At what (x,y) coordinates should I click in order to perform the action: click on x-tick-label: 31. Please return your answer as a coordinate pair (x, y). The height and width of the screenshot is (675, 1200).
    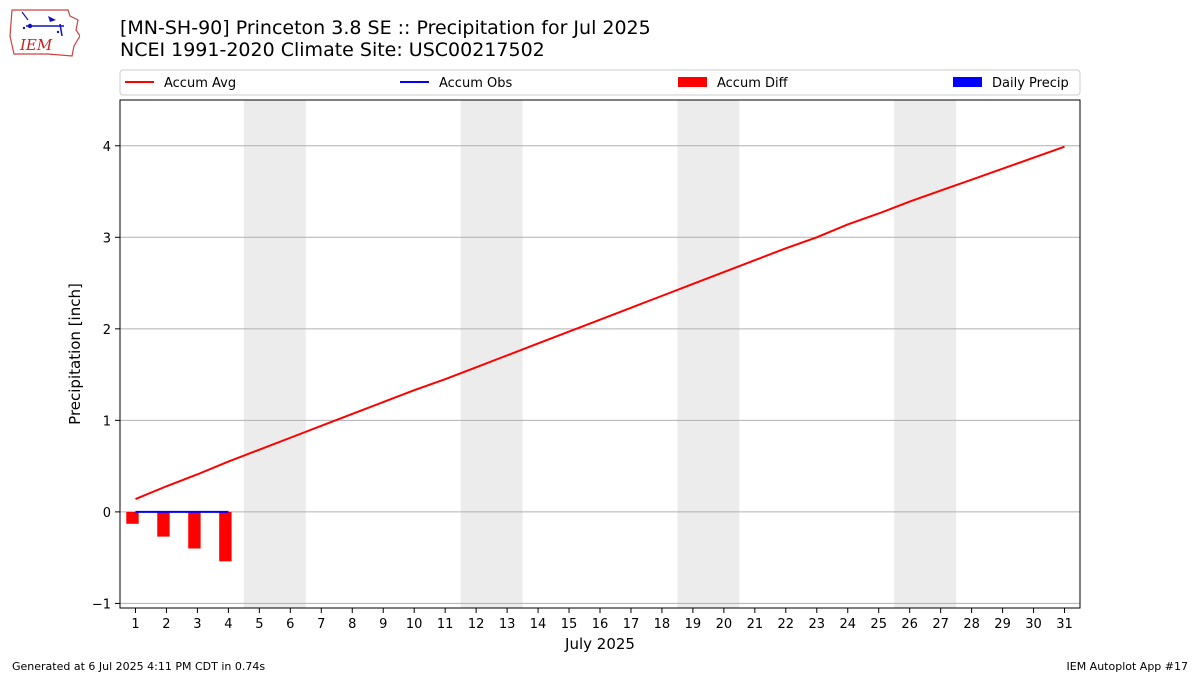
    Looking at the image, I should click on (1064, 624).